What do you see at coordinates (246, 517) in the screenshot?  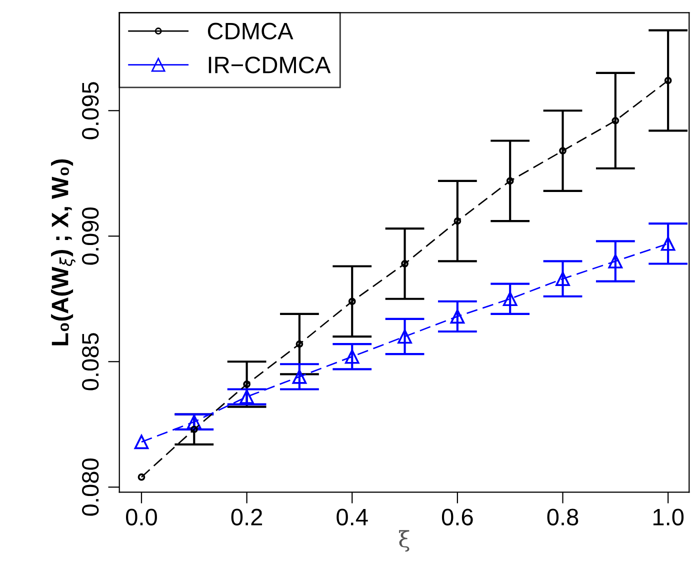 I see `x-tick-label: 0.2` at bounding box center [246, 517].